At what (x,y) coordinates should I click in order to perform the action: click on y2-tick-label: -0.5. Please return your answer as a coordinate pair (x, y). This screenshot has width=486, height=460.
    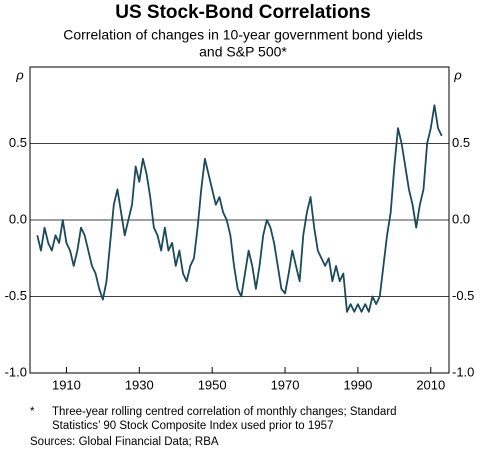
    Looking at the image, I should click on (463, 295).